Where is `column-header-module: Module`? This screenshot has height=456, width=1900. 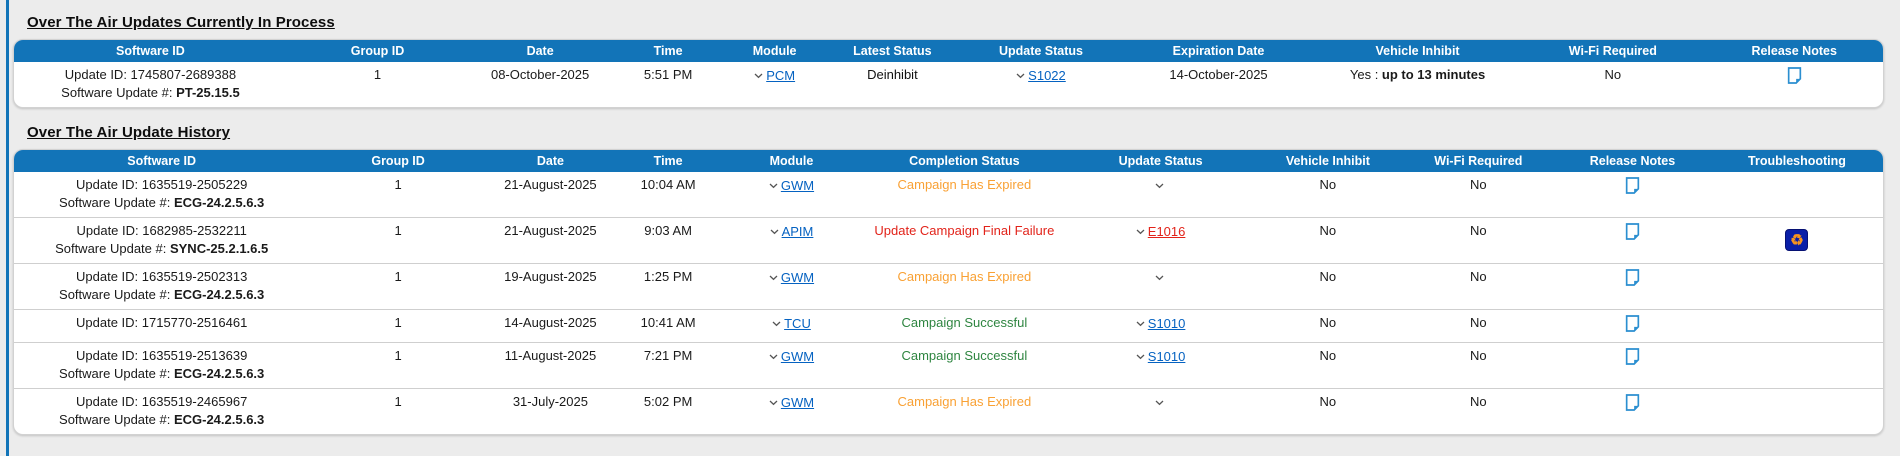
column-header-module: Module is located at coordinates (791, 161).